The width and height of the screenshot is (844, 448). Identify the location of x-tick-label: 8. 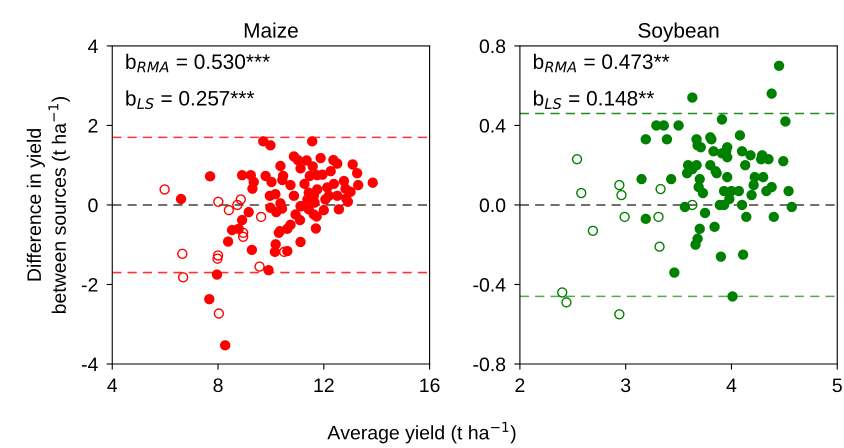
(218, 385).